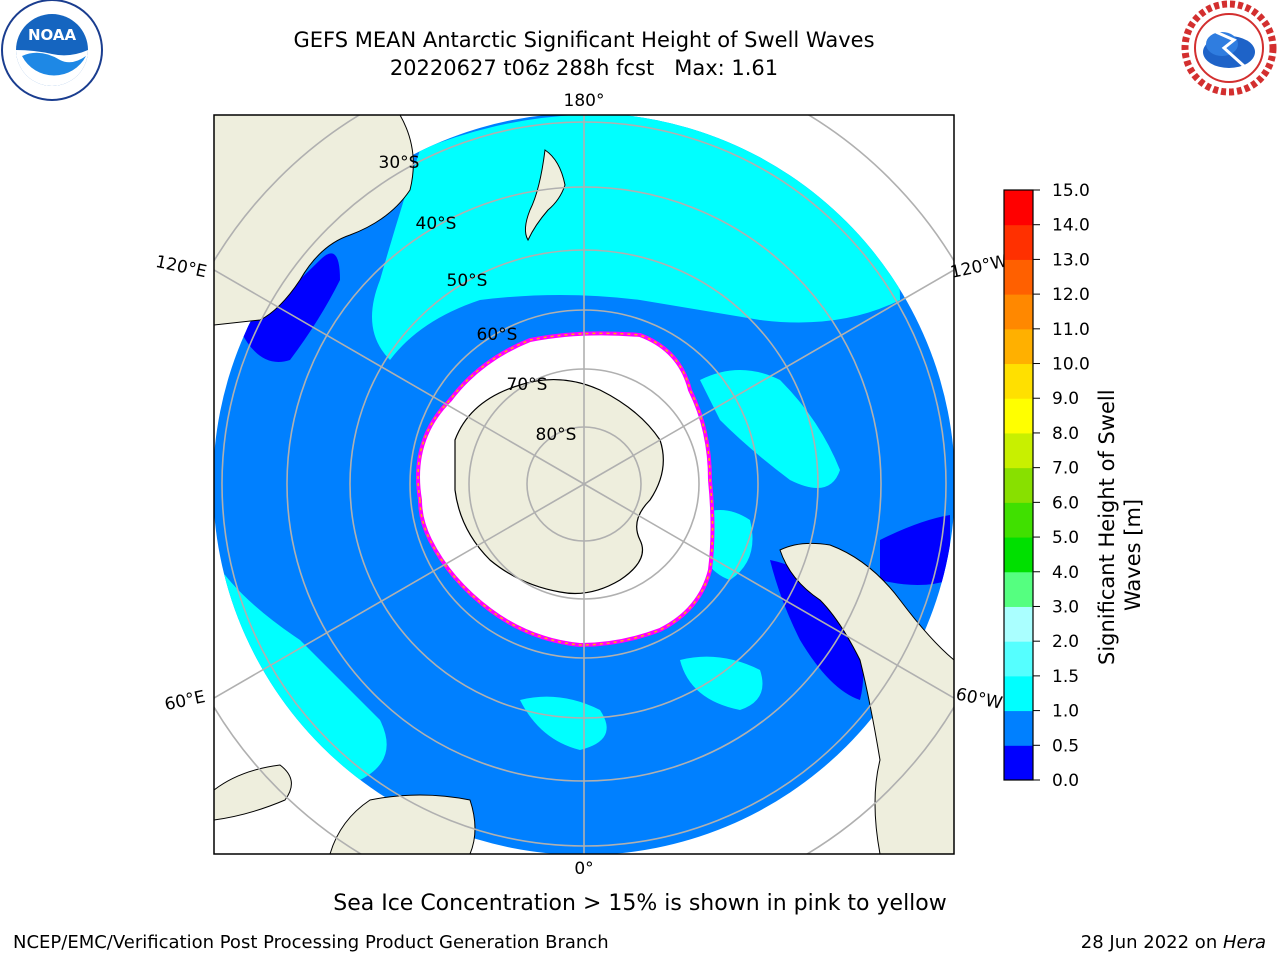  Describe the element at coordinates (436, 224) in the screenshot. I see `lat-label-40s: 40°S` at that location.